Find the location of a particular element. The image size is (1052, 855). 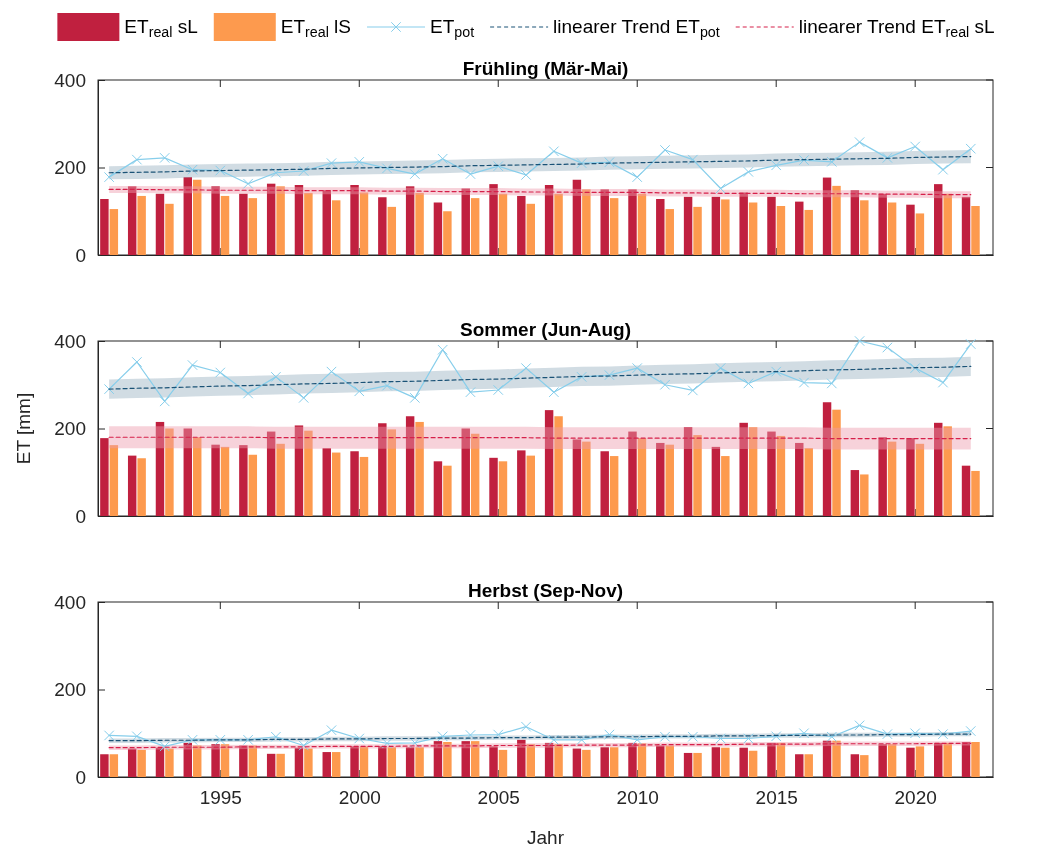

x-tick-label: 2020 is located at coordinates (915, 798).